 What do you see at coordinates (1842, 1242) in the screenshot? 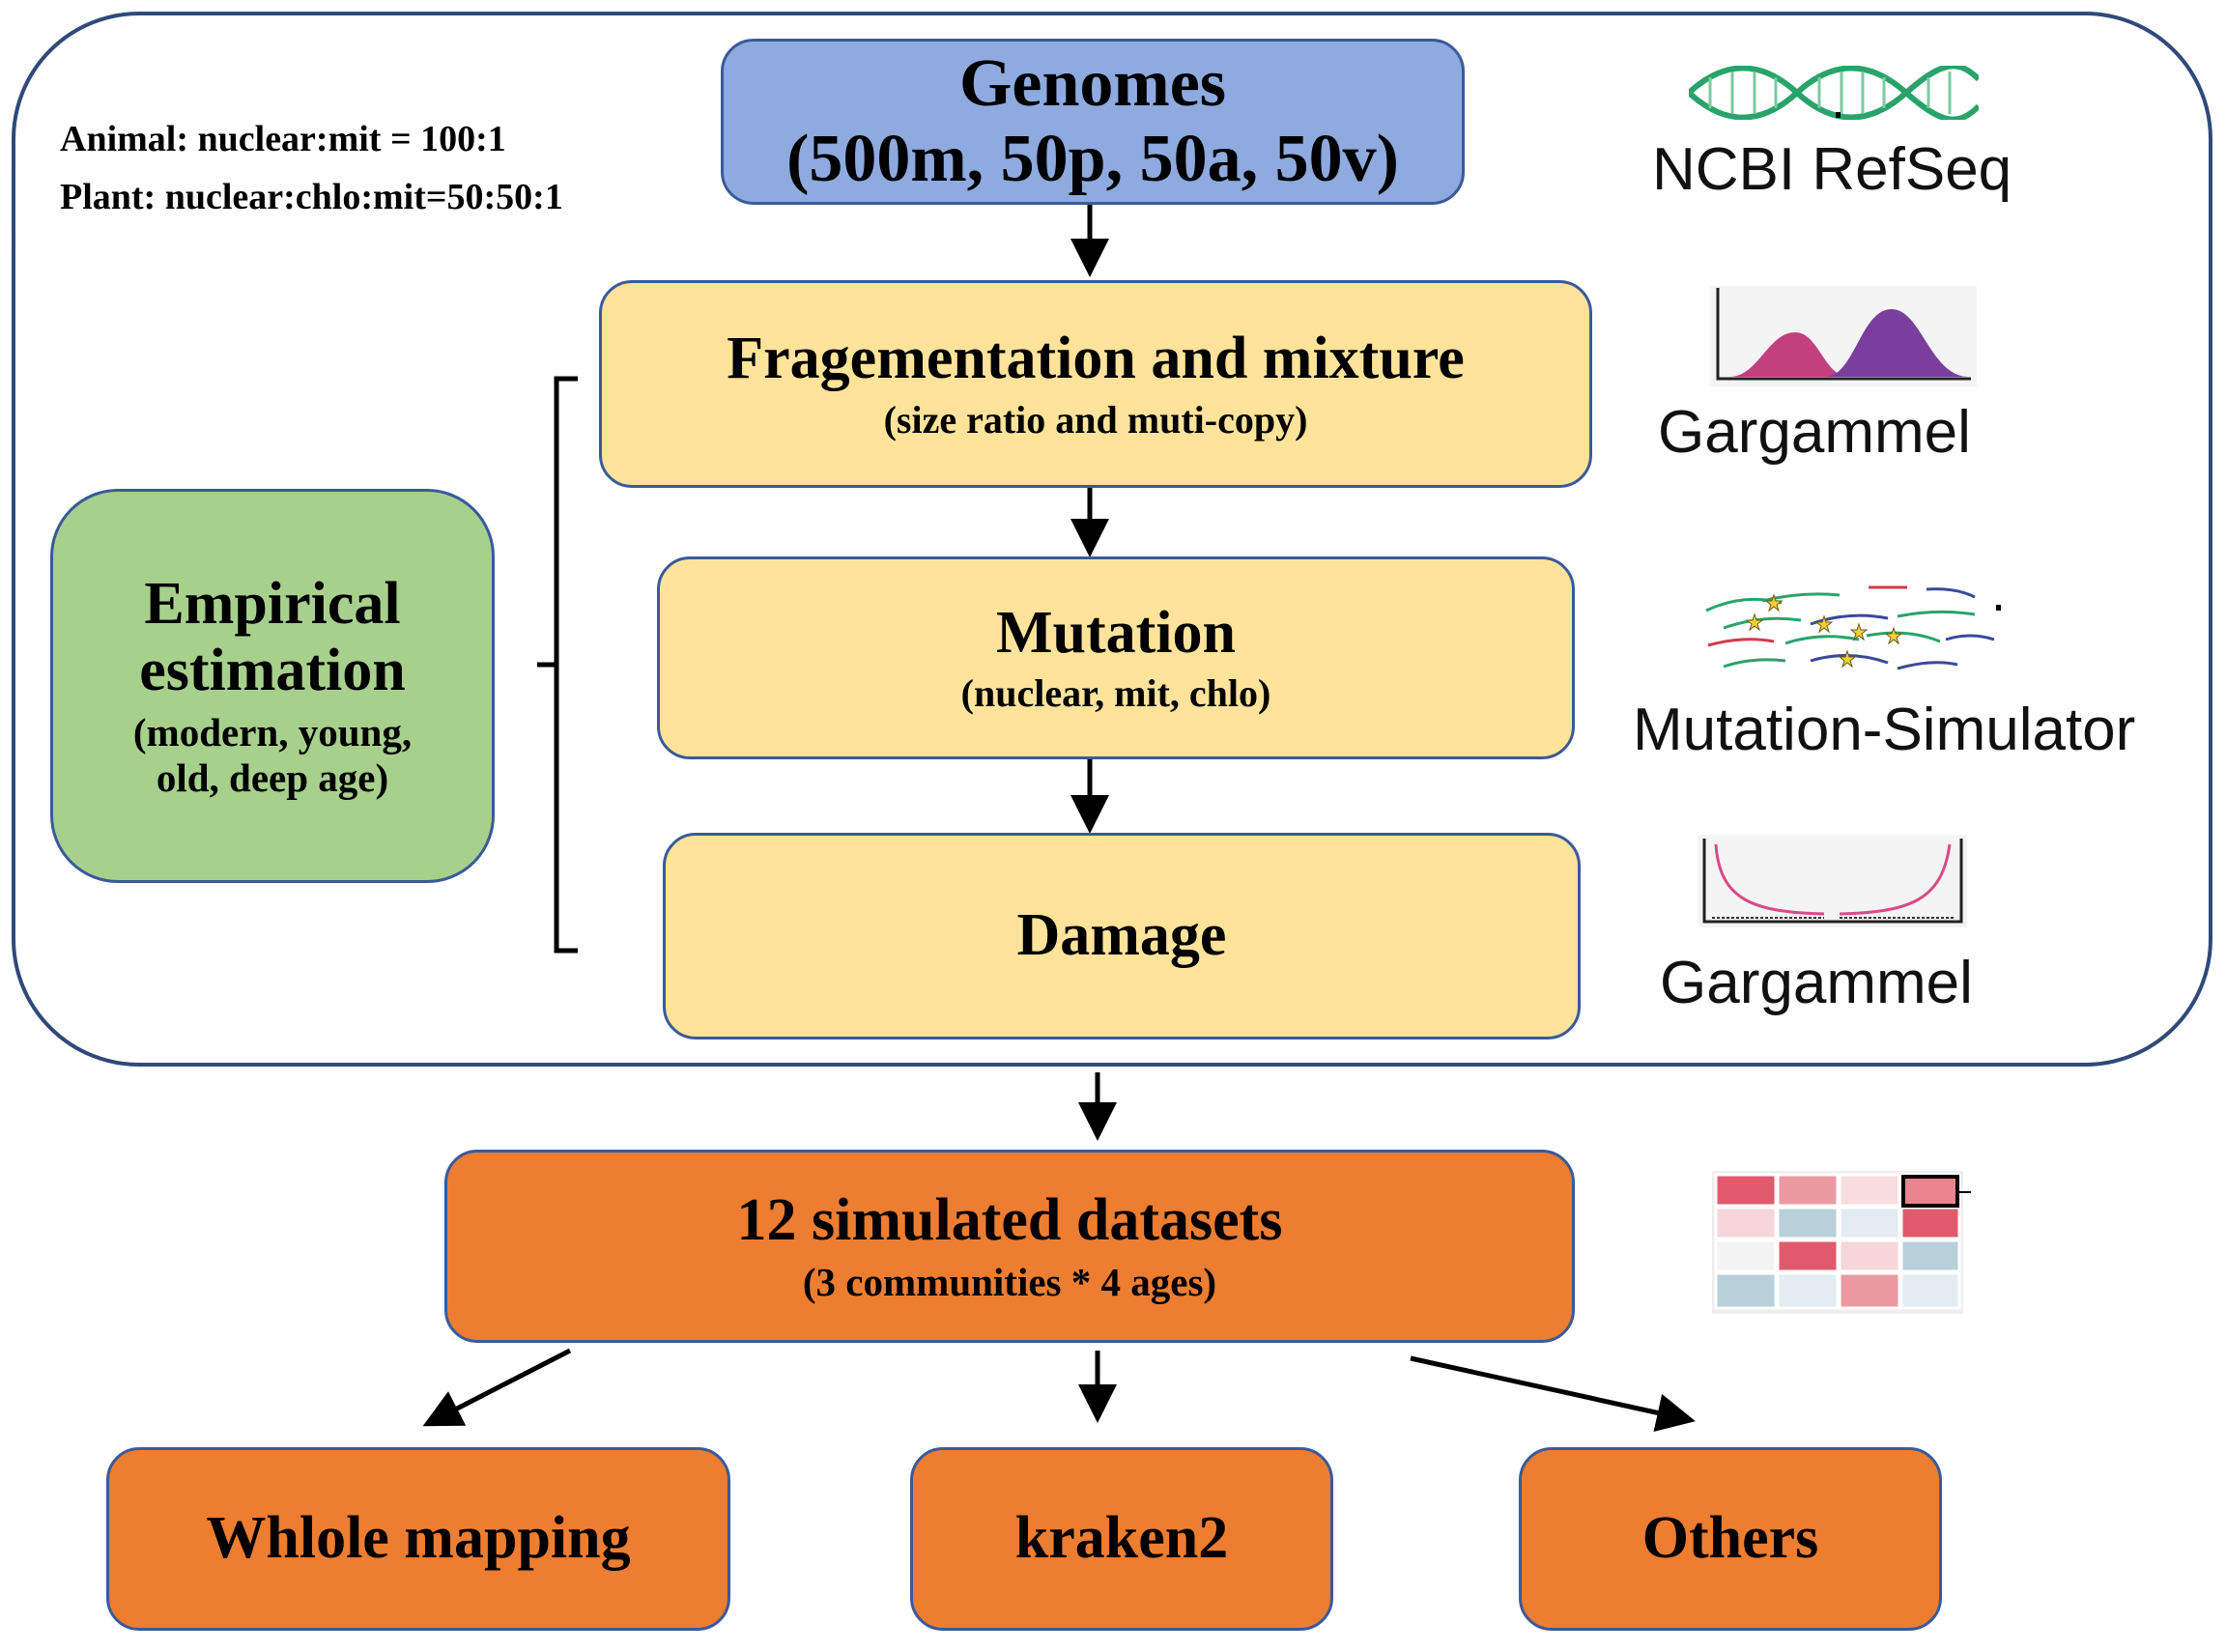
I see `heatmap-grid-icon` at bounding box center [1842, 1242].